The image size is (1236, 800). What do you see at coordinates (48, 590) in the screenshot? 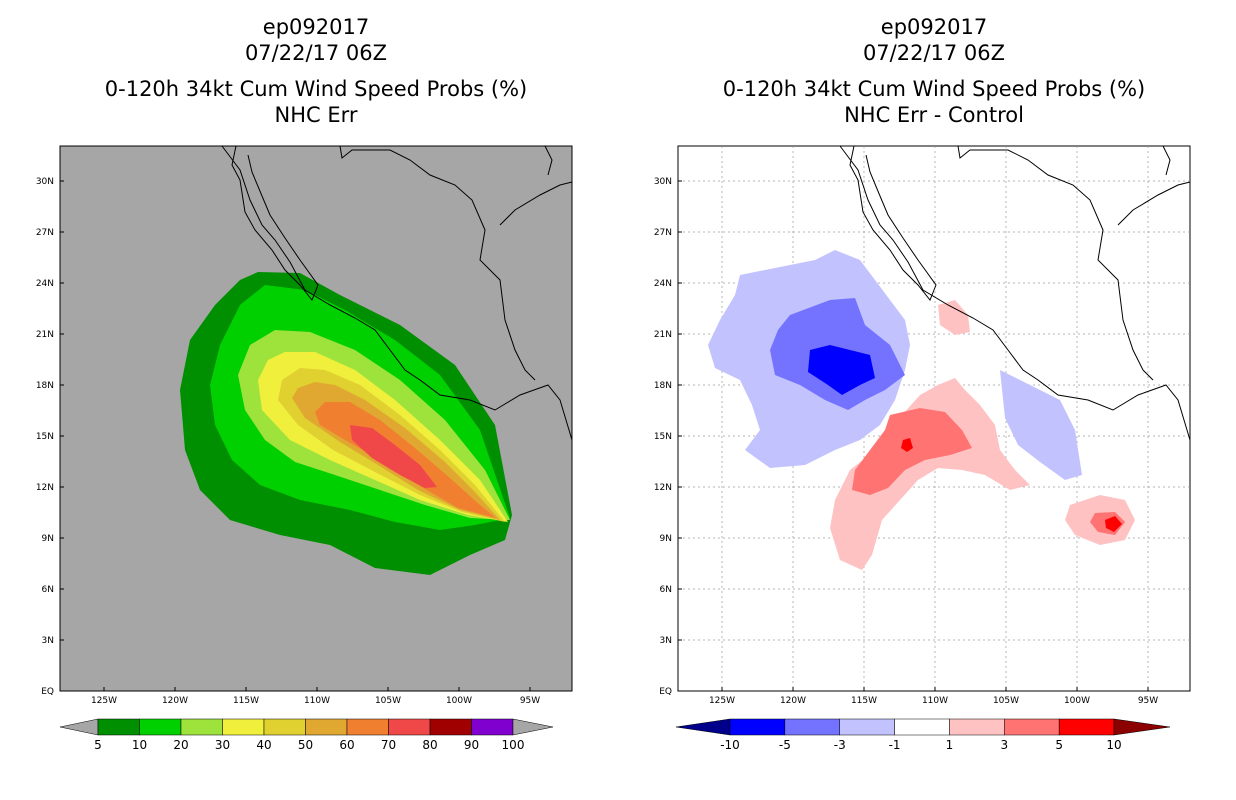
I see `left-lat-label: 6N` at bounding box center [48, 590].